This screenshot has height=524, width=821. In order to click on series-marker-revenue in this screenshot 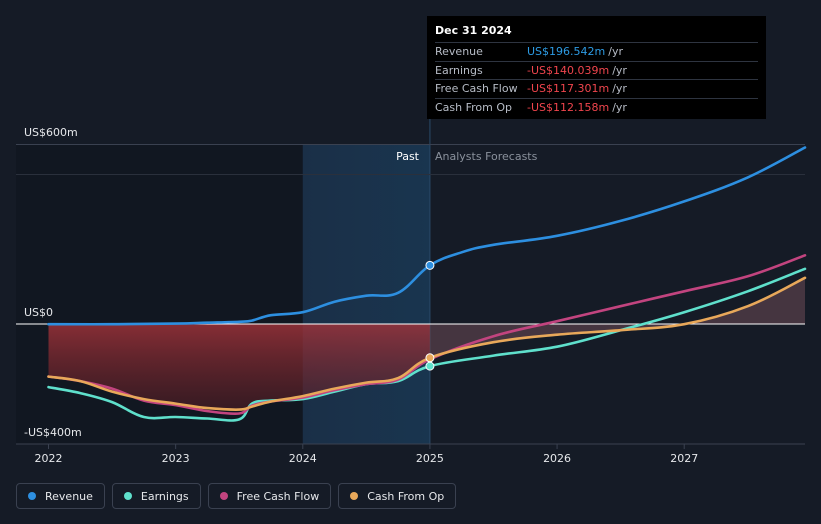, I will do `click(430, 265)`.